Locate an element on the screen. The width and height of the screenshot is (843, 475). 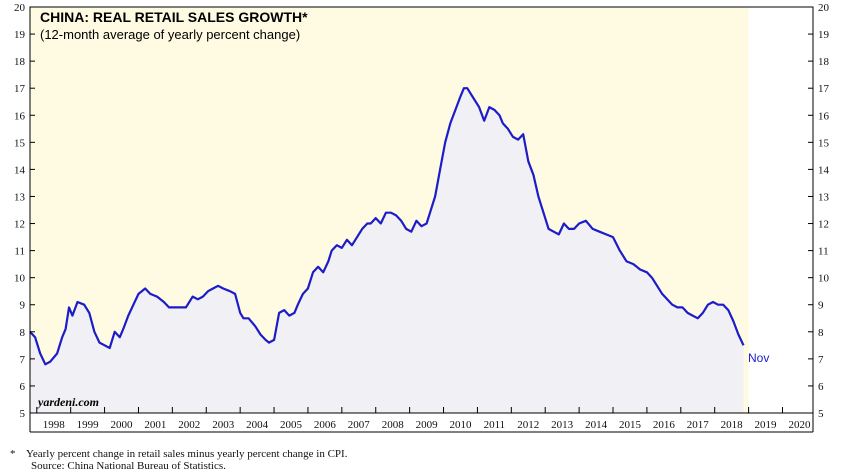
y-tick-label-right-10: 10 is located at coordinates (824, 279).